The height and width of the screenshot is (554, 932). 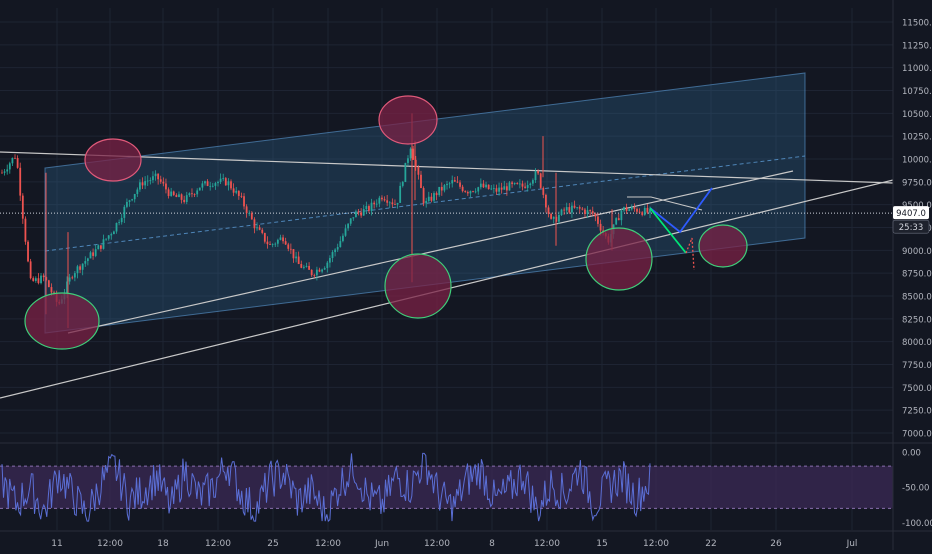 I want to click on x-tick-label: 11, so click(x=56, y=544).